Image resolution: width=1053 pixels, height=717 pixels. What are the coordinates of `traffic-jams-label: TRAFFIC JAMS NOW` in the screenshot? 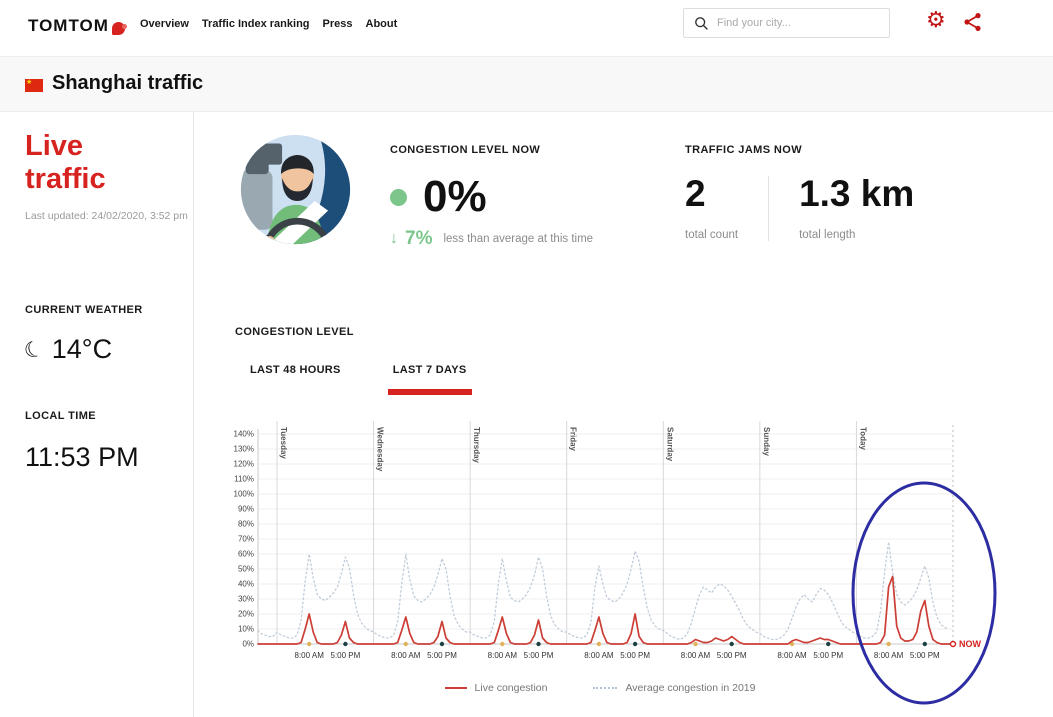 It's located at (744, 150).